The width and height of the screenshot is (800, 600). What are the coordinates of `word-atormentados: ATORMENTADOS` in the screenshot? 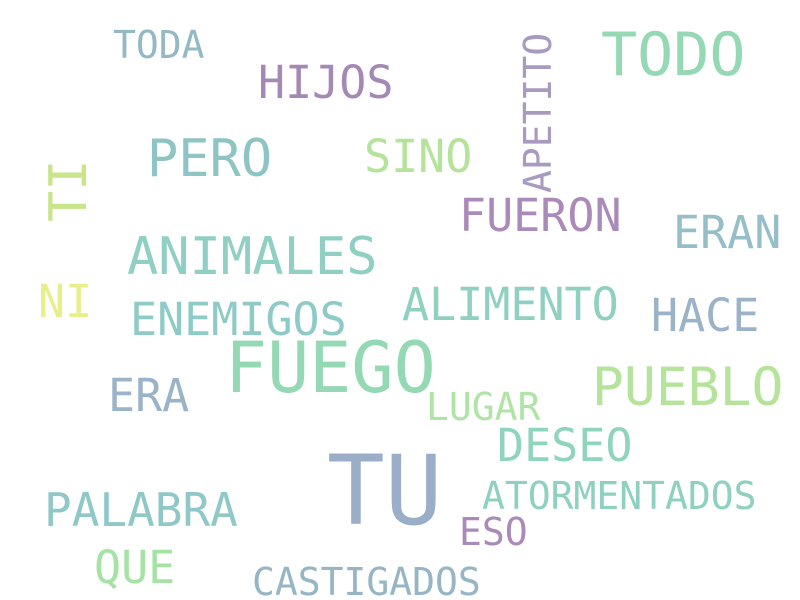 It's located at (619, 496).